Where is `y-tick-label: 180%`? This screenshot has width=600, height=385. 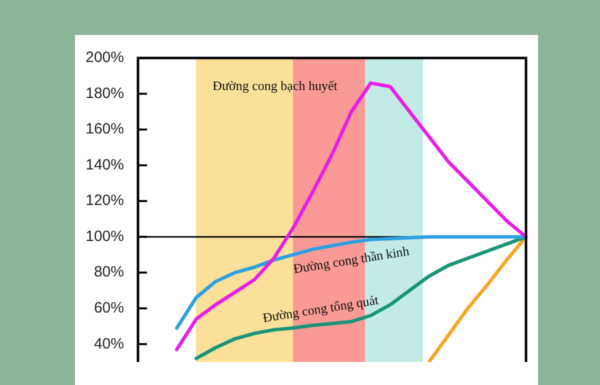 y-tick-label: 180% is located at coordinates (105, 93).